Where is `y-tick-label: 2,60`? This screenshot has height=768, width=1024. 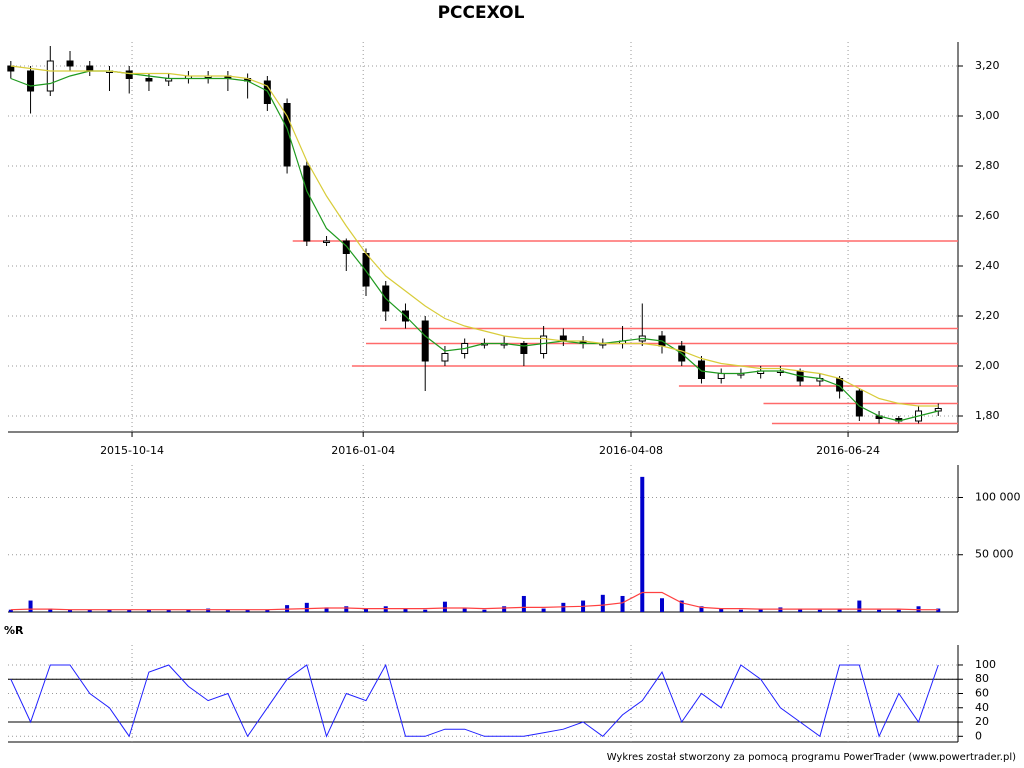
y-tick-label: 2,60 is located at coordinates (987, 215).